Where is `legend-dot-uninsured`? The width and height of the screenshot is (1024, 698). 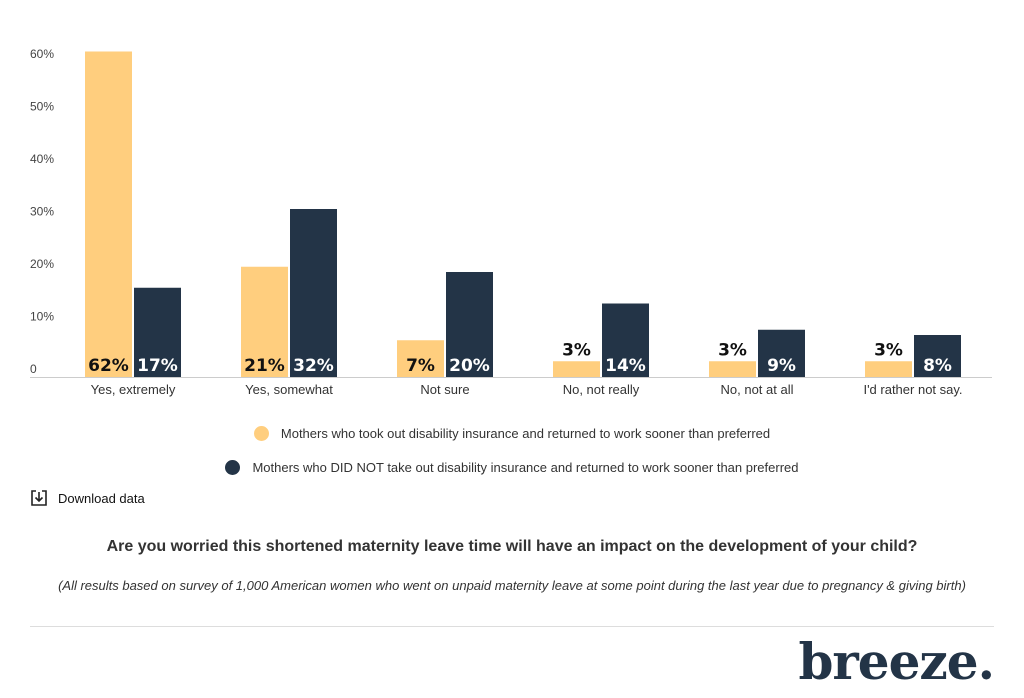 legend-dot-uninsured is located at coordinates (233, 467).